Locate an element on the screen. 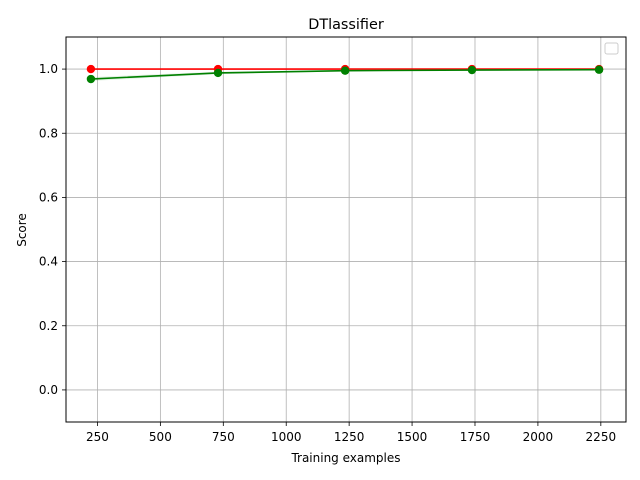 The width and height of the screenshot is (640, 480). series-1-point is located at coordinates (91, 69).